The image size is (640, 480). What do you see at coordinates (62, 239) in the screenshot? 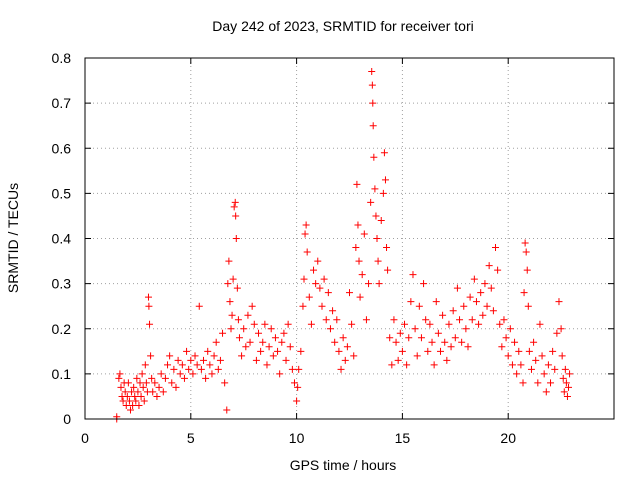
I see `y-tick-label-0.4: 0.4` at bounding box center [62, 239].